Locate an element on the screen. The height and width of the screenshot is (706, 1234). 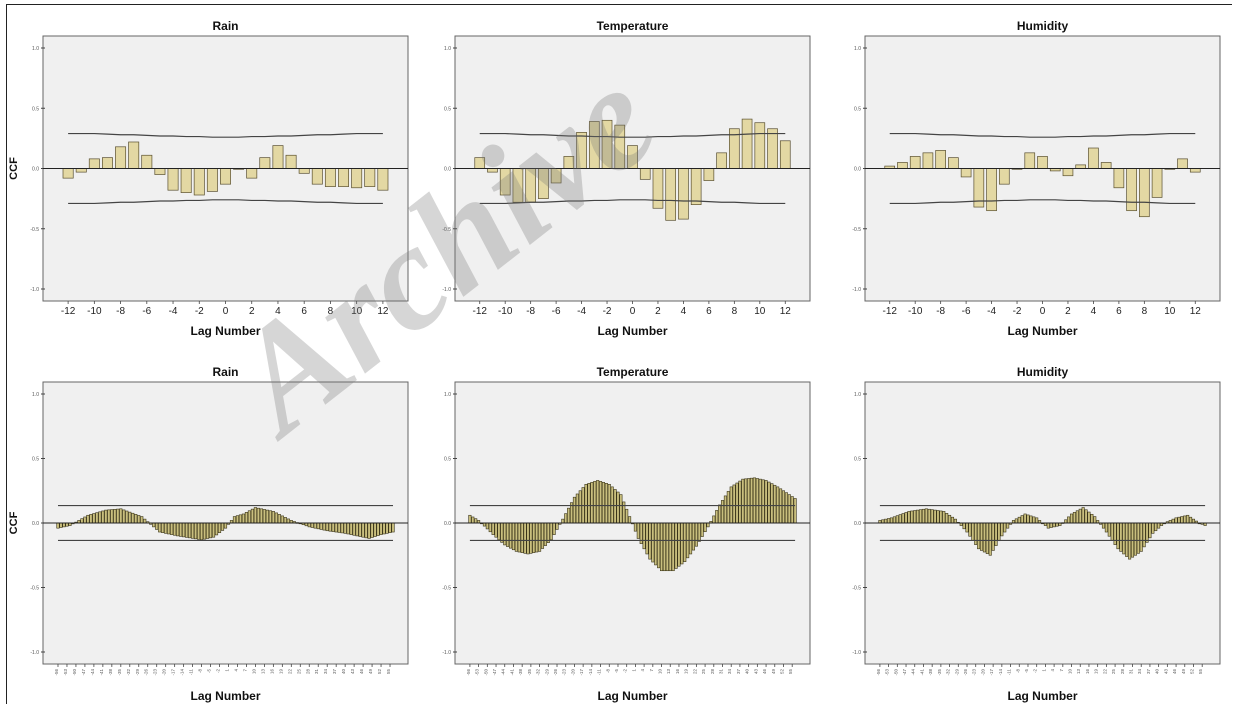
x-tick-label: -2 is located at coordinates (1035, 671).